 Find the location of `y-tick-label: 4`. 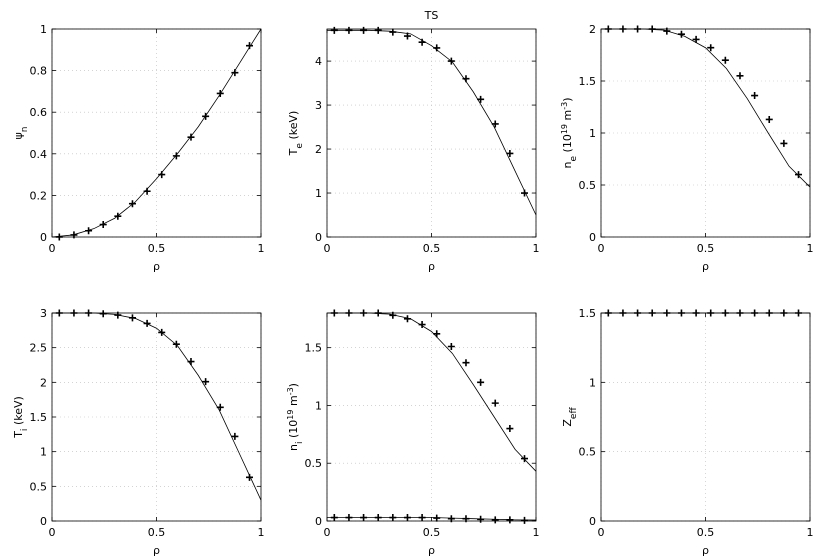

y-tick-label: 4 is located at coordinates (318, 61).